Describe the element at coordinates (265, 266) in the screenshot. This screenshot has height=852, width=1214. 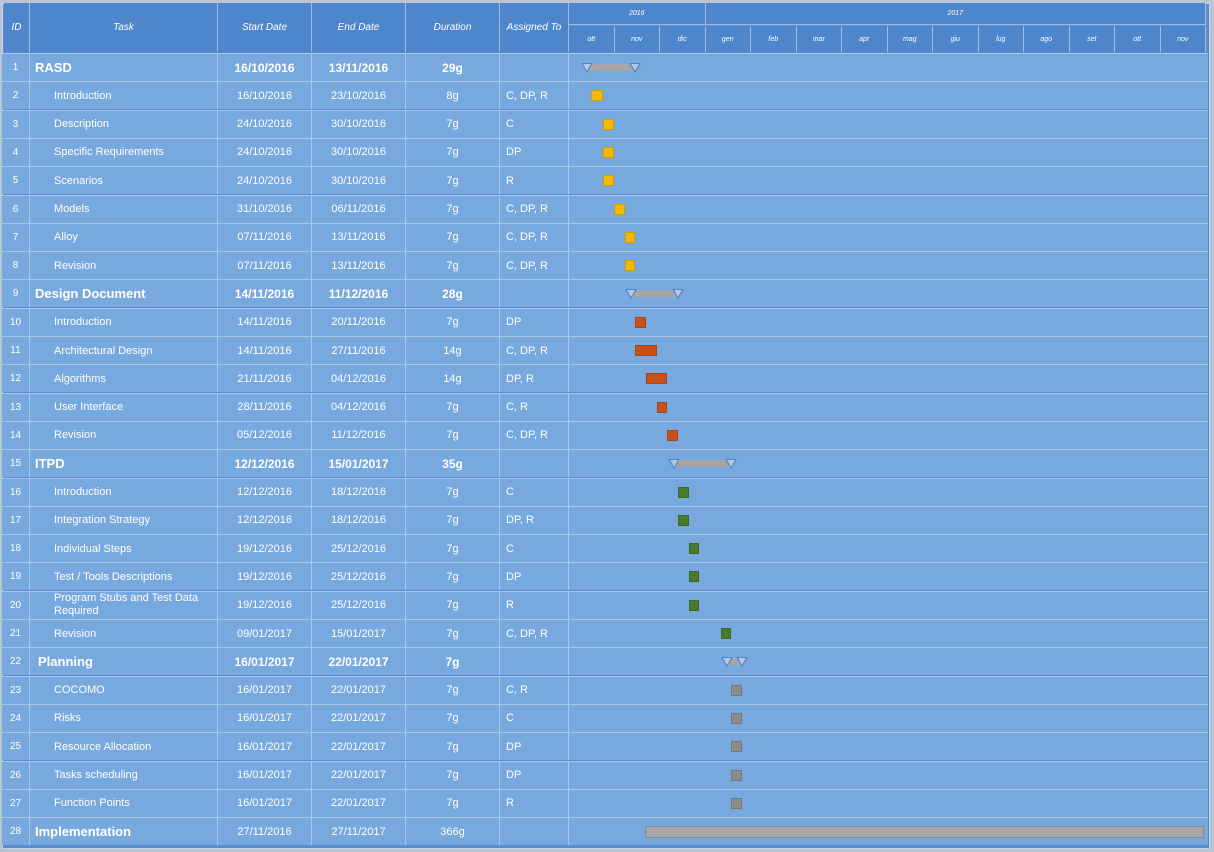
I see `start-date-cell: 07/11/2016` at that location.